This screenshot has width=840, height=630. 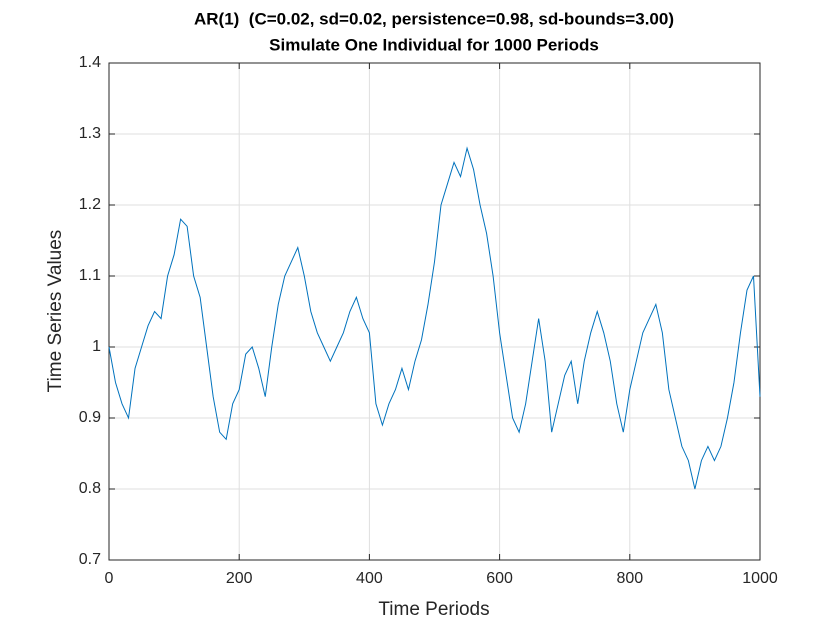 I want to click on x-tick-label: 600, so click(x=499, y=578).